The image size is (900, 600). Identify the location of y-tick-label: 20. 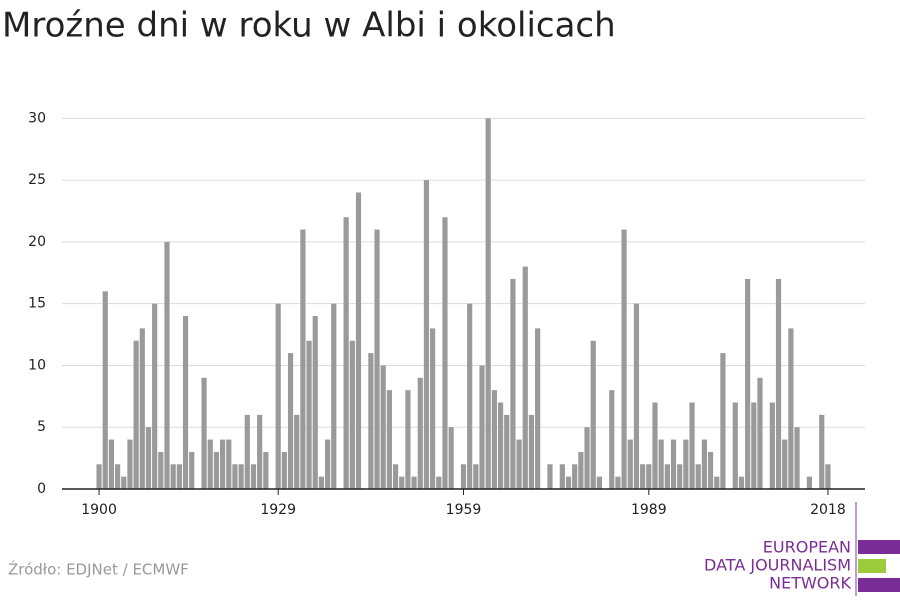
(37, 242).